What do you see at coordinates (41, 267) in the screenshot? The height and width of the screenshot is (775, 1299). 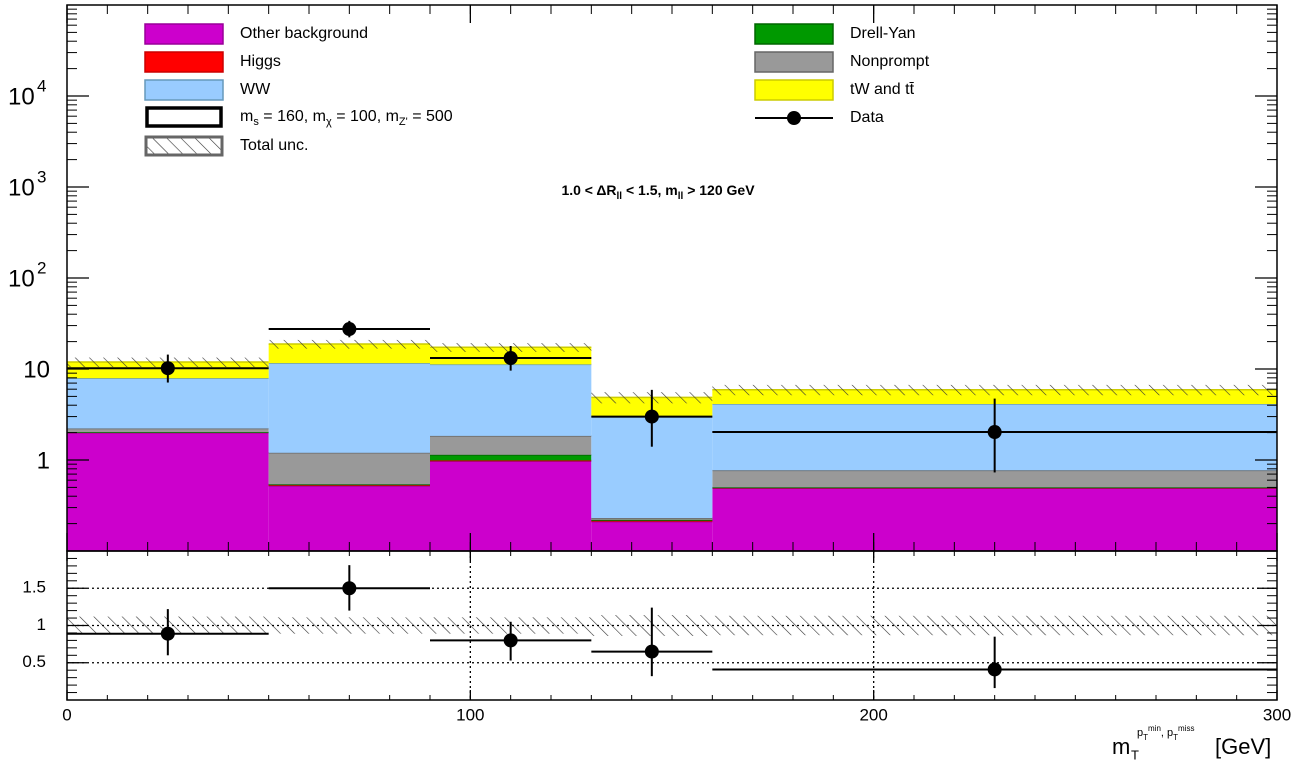 I see `y-tick-exponent: 2` at bounding box center [41, 267].